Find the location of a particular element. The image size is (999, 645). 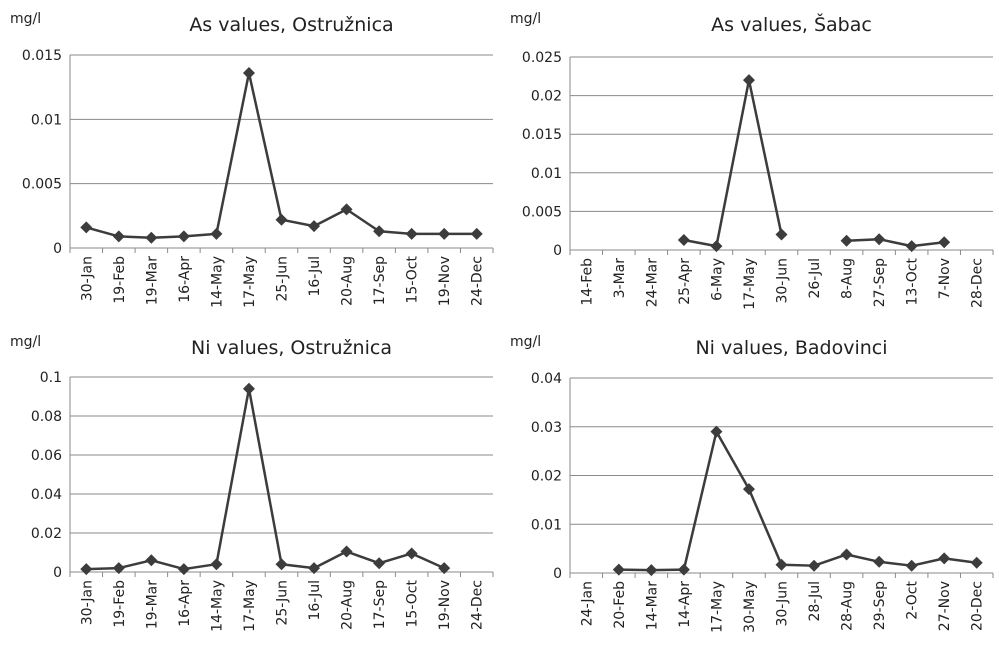

x-tick-label: 20-Dec is located at coordinates (978, 606).